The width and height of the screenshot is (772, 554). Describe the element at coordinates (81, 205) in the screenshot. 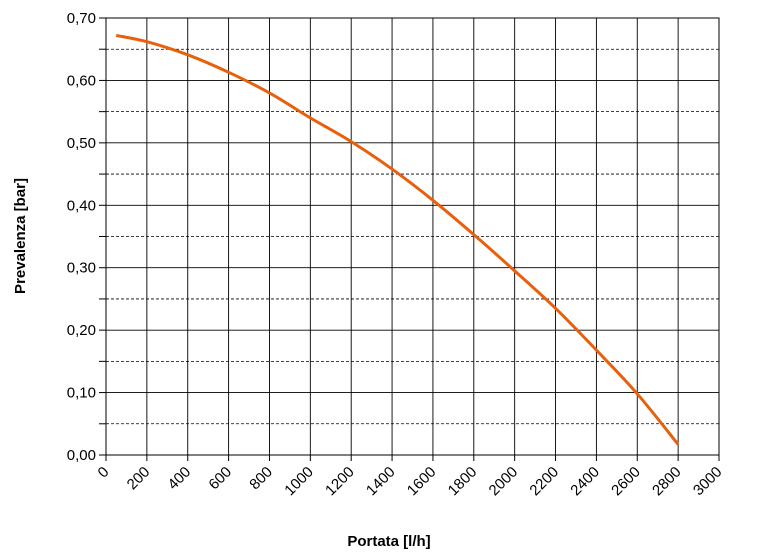

I see `y-tick-label: 0,40` at that location.